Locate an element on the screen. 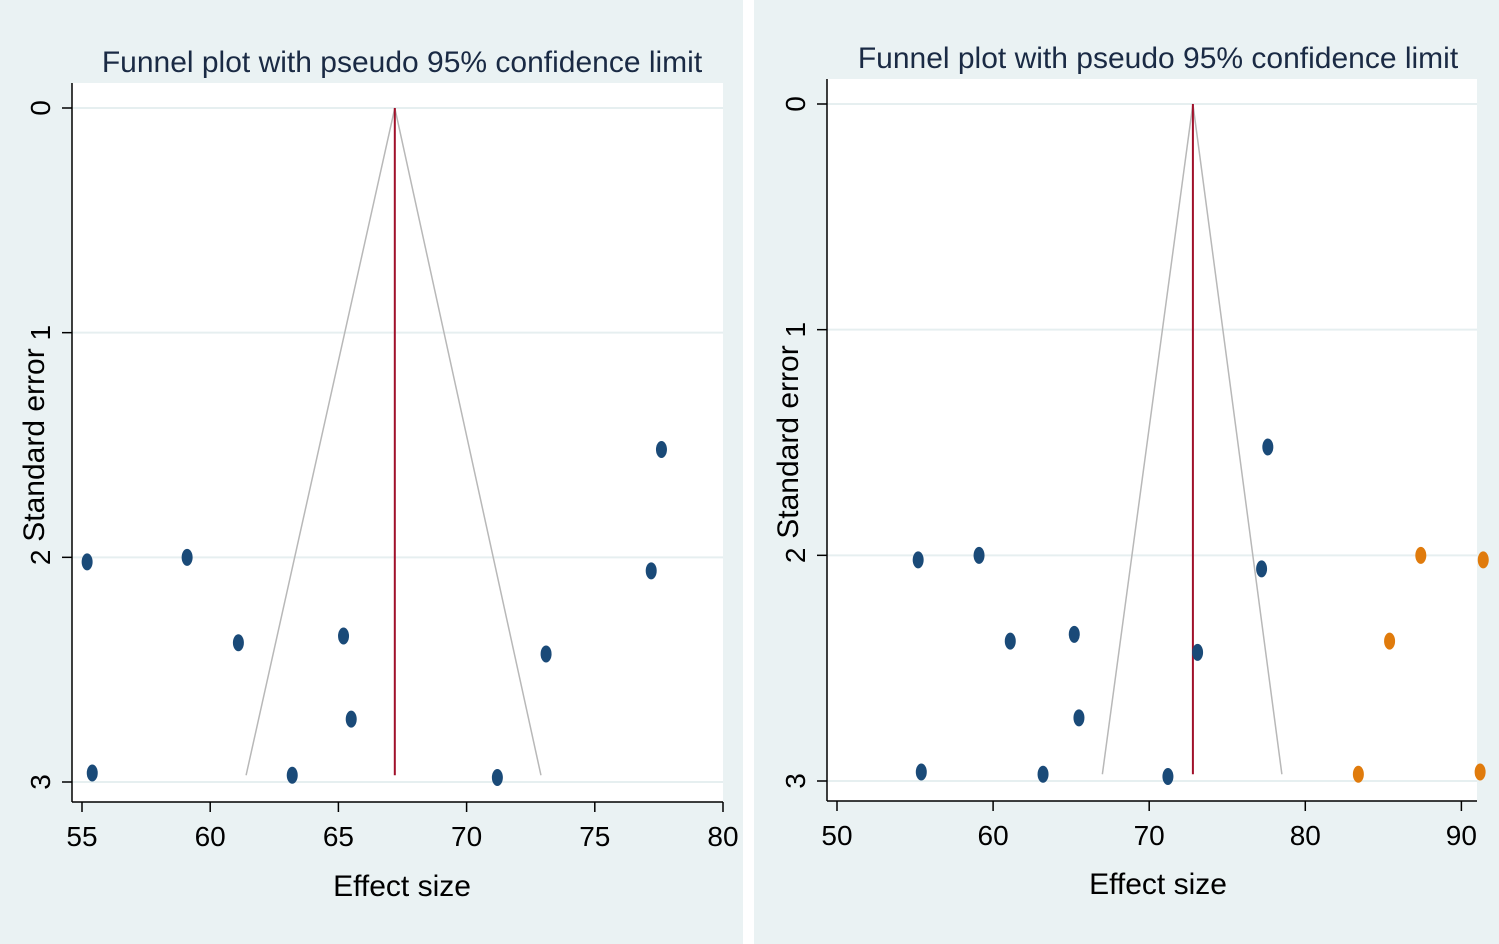 This screenshot has height=944, width=1499. x-tick-label: 50 is located at coordinates (836, 835).